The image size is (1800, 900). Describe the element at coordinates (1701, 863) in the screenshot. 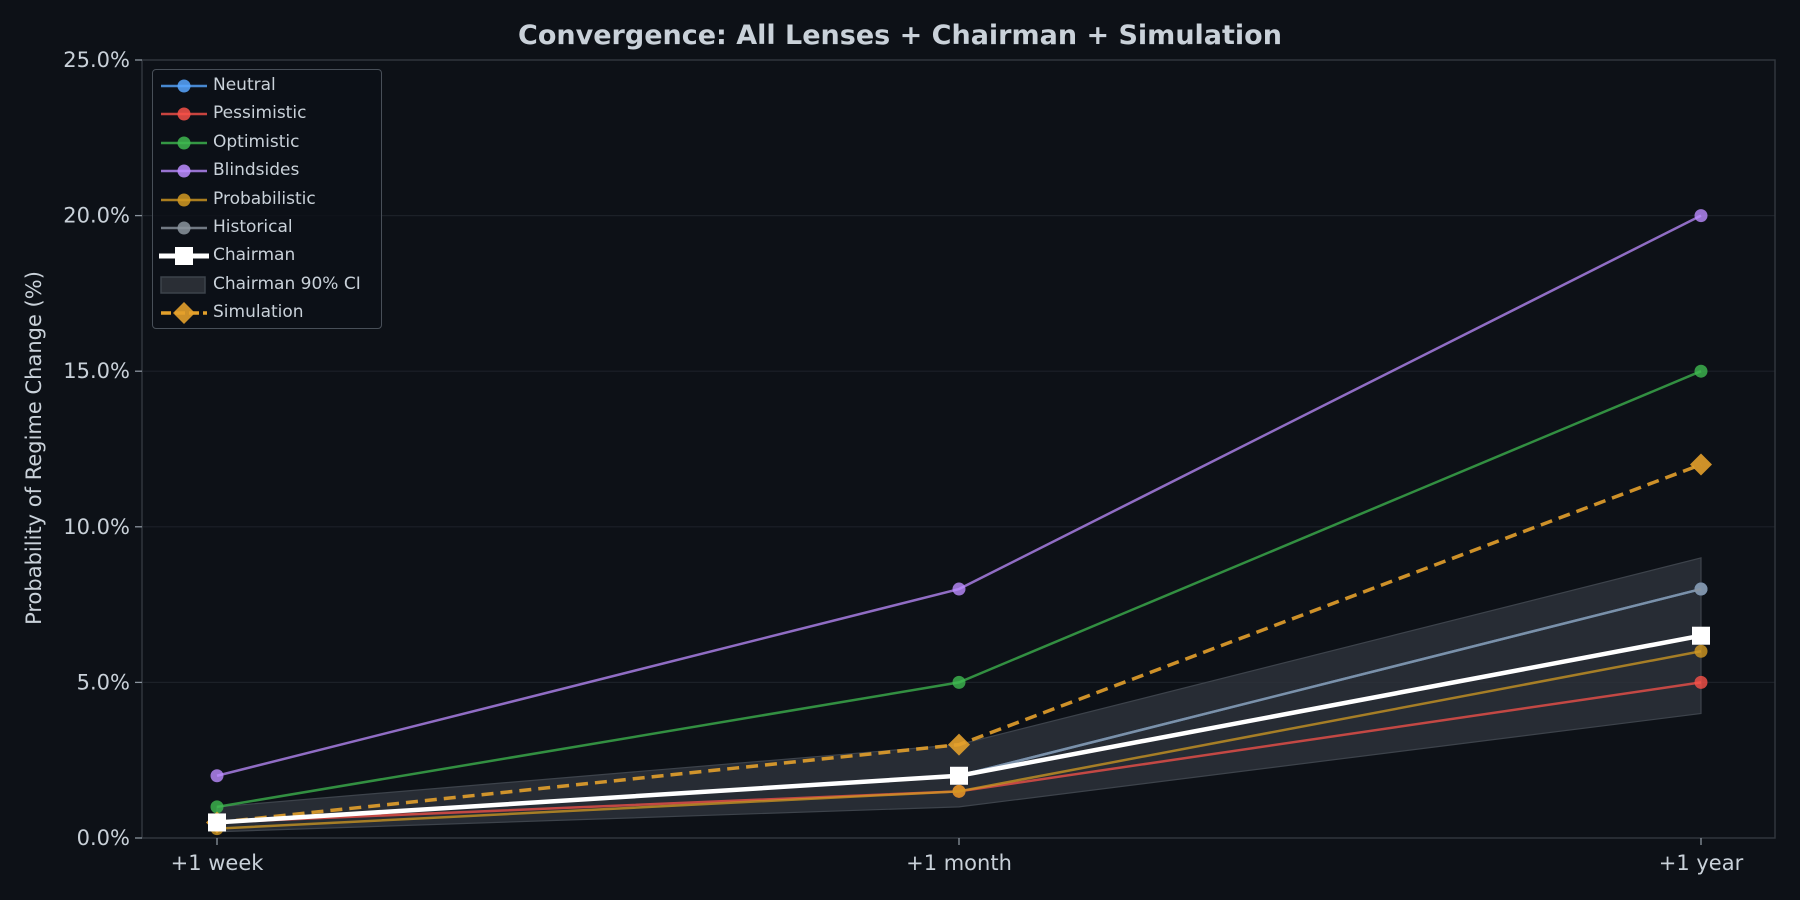

I see `x-tick-label: +1 year` at that location.